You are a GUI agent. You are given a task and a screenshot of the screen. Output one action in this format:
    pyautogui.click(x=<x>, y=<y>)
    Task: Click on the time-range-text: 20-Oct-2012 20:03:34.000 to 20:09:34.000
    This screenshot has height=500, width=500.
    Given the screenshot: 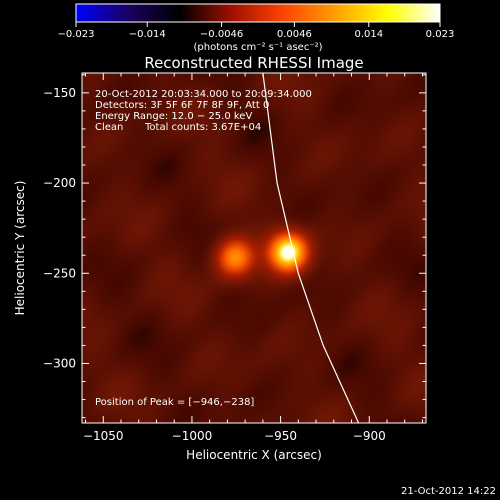 What is the action you would take?
    pyautogui.click(x=203, y=94)
    